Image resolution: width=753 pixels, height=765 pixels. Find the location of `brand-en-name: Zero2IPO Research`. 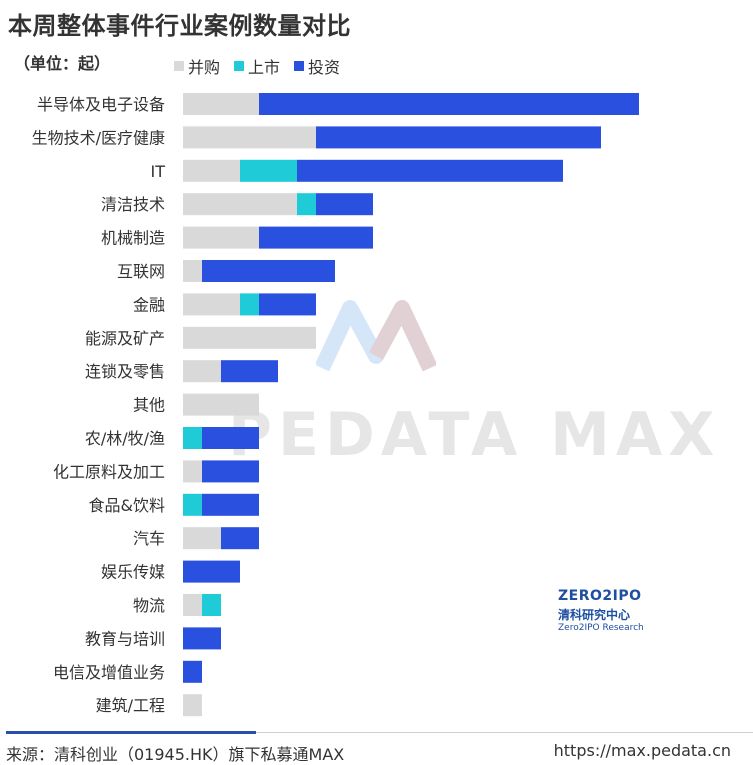

brand-en-name: Zero2IPO Research is located at coordinates (601, 628).